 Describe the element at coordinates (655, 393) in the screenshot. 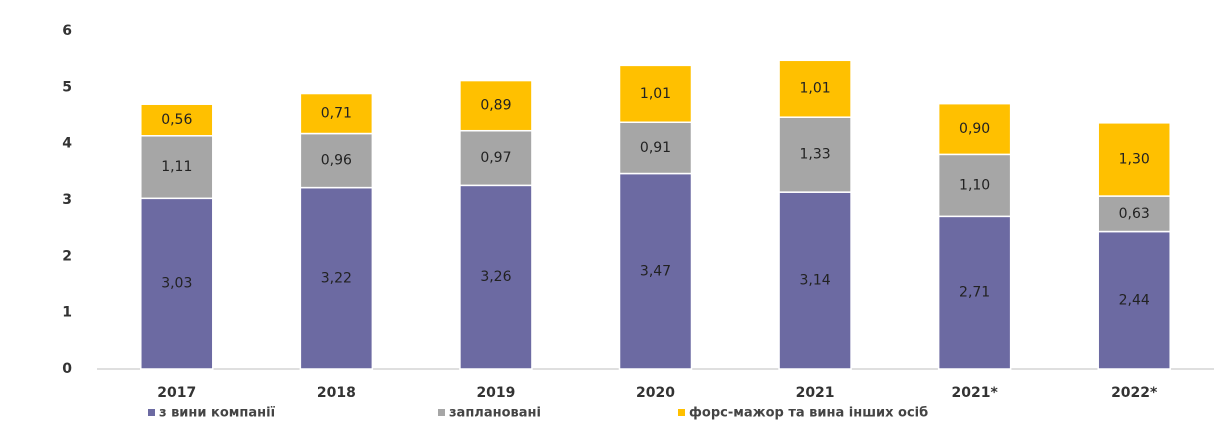

I see `x-tick-label: 2020` at that location.